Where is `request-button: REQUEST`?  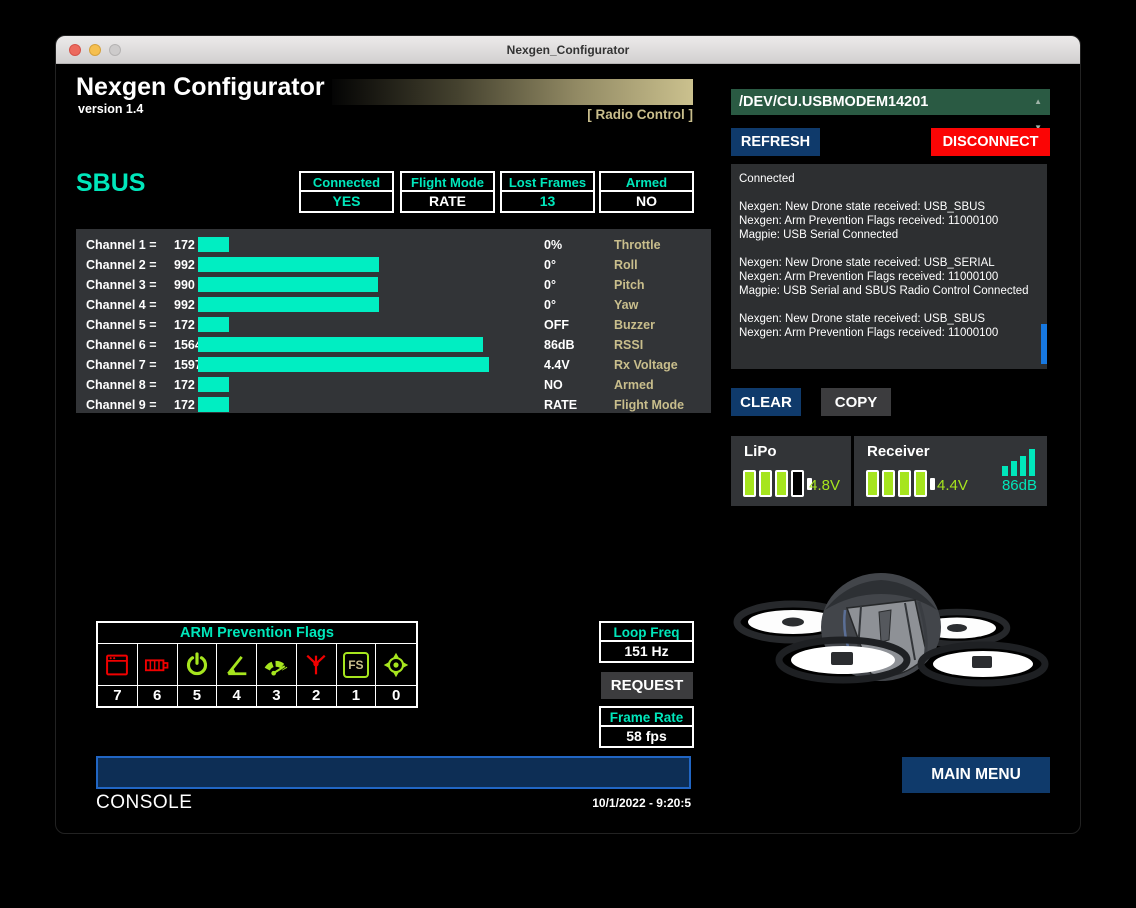
request-button: REQUEST is located at coordinates (647, 685).